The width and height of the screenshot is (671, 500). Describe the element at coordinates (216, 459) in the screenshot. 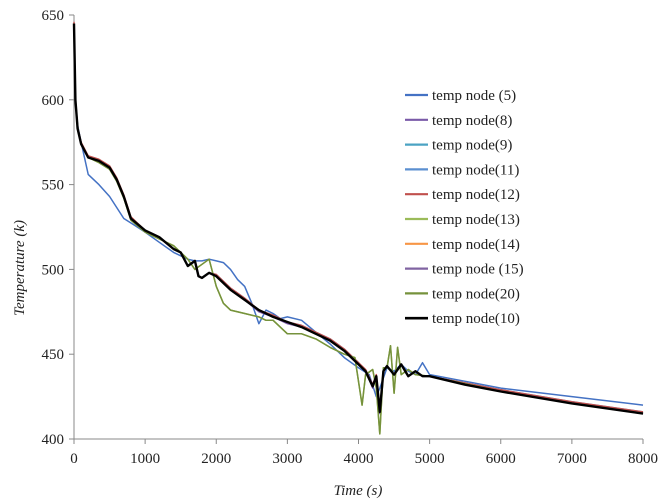

I see `x-tick-label: 2000` at that location.